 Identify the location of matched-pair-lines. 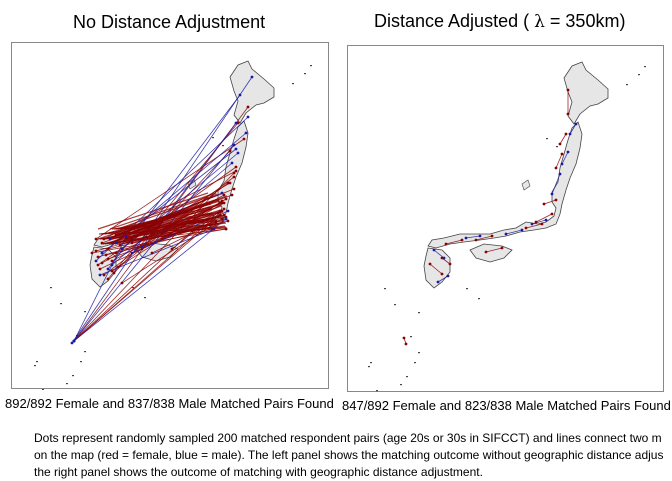
(490, 217).